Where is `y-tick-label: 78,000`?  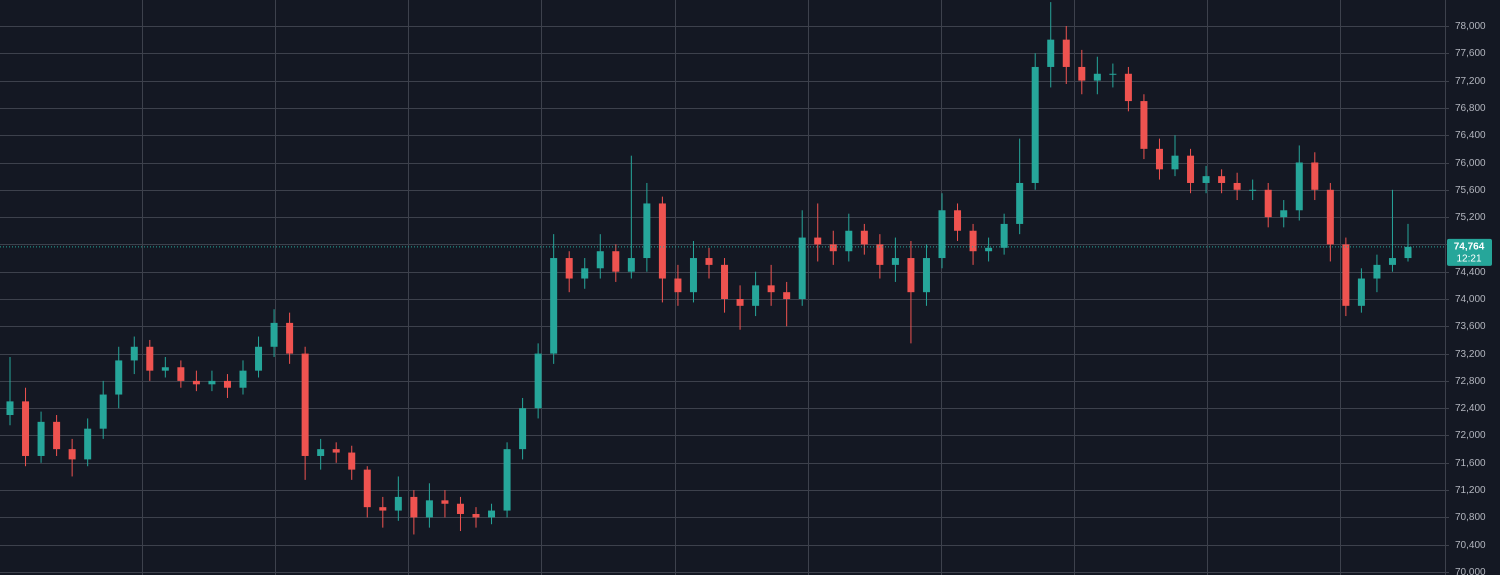
y-tick-label: 78,000 is located at coordinates (1470, 26).